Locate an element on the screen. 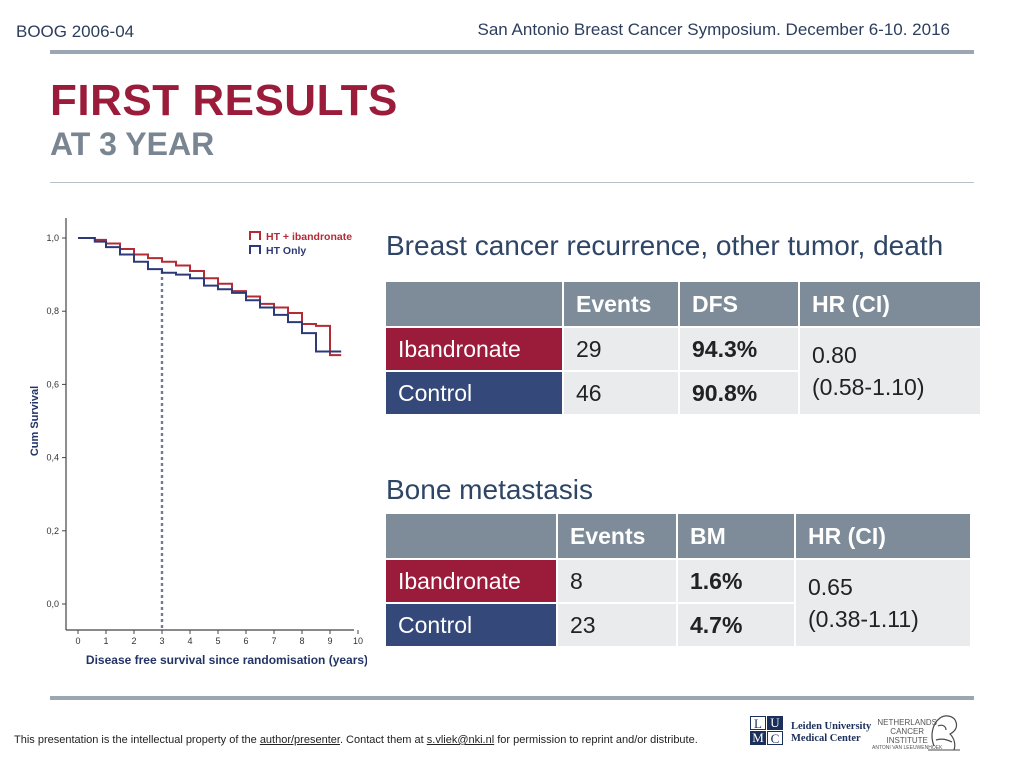  hr-value: 0.65 is located at coordinates (830, 587).